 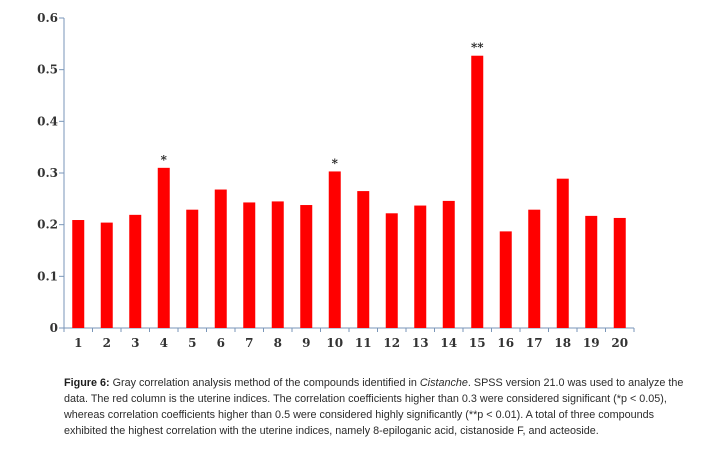 I want to click on x-tick-label: 14, so click(x=448, y=343).